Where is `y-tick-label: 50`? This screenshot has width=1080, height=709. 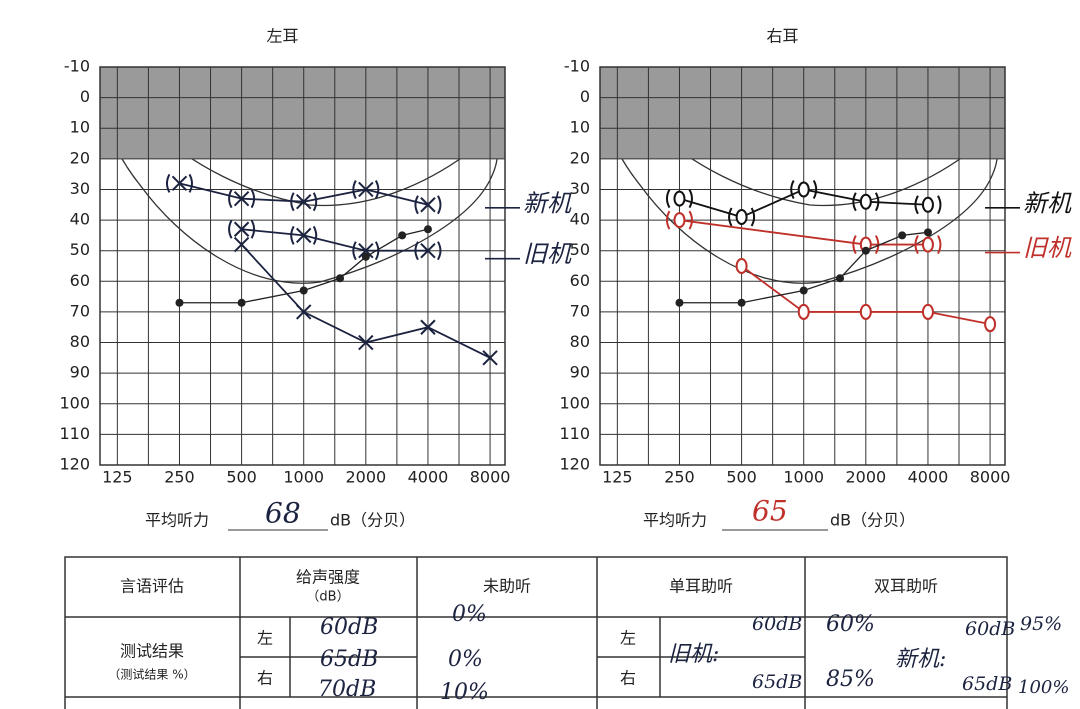 y-tick-label: 50 is located at coordinates (580, 249).